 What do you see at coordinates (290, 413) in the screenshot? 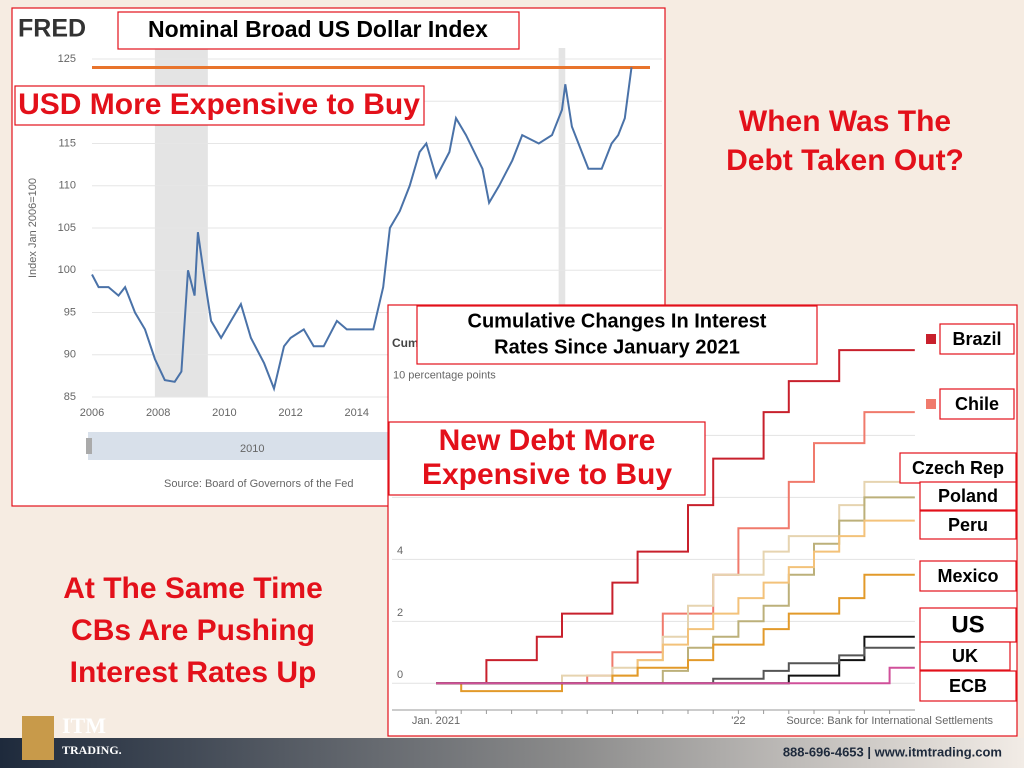
I see `x-tick-label: 2012` at bounding box center [290, 413].